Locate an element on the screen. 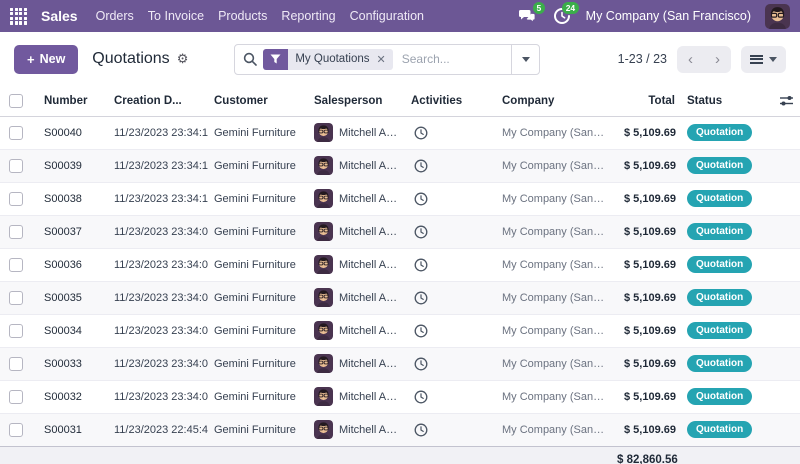  activities-button: 24 is located at coordinates (565, 14).